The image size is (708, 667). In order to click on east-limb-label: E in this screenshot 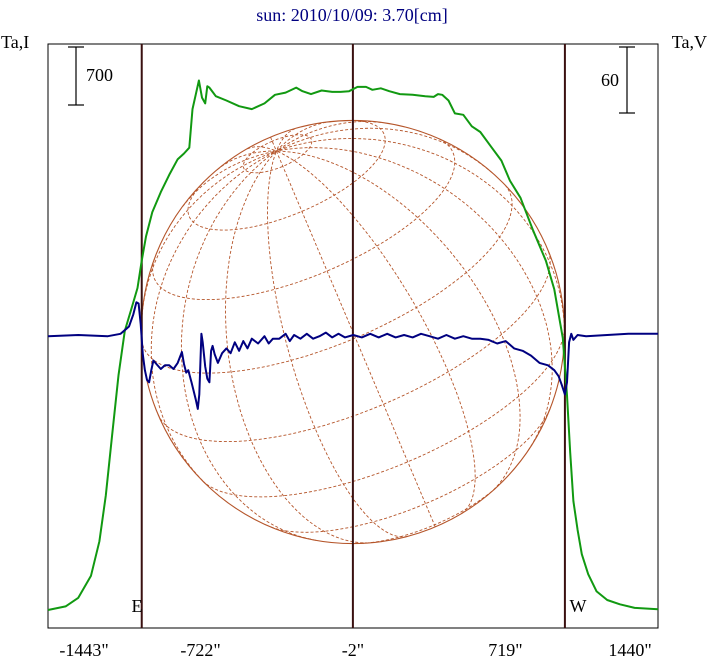, I will do `click(137, 606)`.